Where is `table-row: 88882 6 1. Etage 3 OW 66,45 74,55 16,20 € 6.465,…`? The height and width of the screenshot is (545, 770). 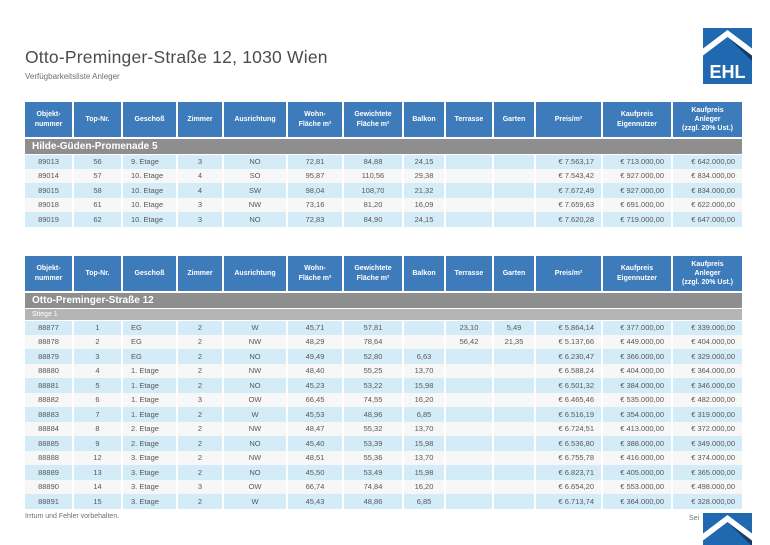 table-row: 88882 6 1. Etage 3 OW 66,45 74,55 16,20 € 6.465,… is located at coordinates (383, 399).